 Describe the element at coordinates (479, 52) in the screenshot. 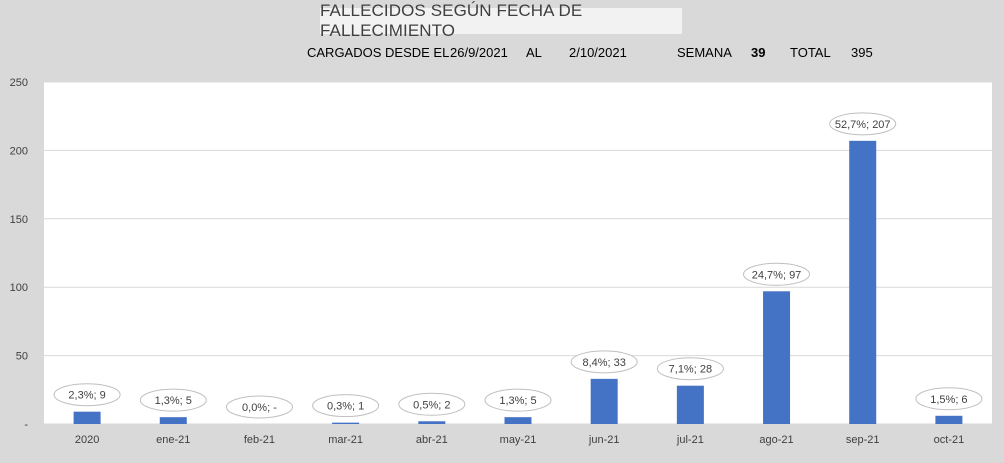

I see `date-from: 26/9/2021` at that location.